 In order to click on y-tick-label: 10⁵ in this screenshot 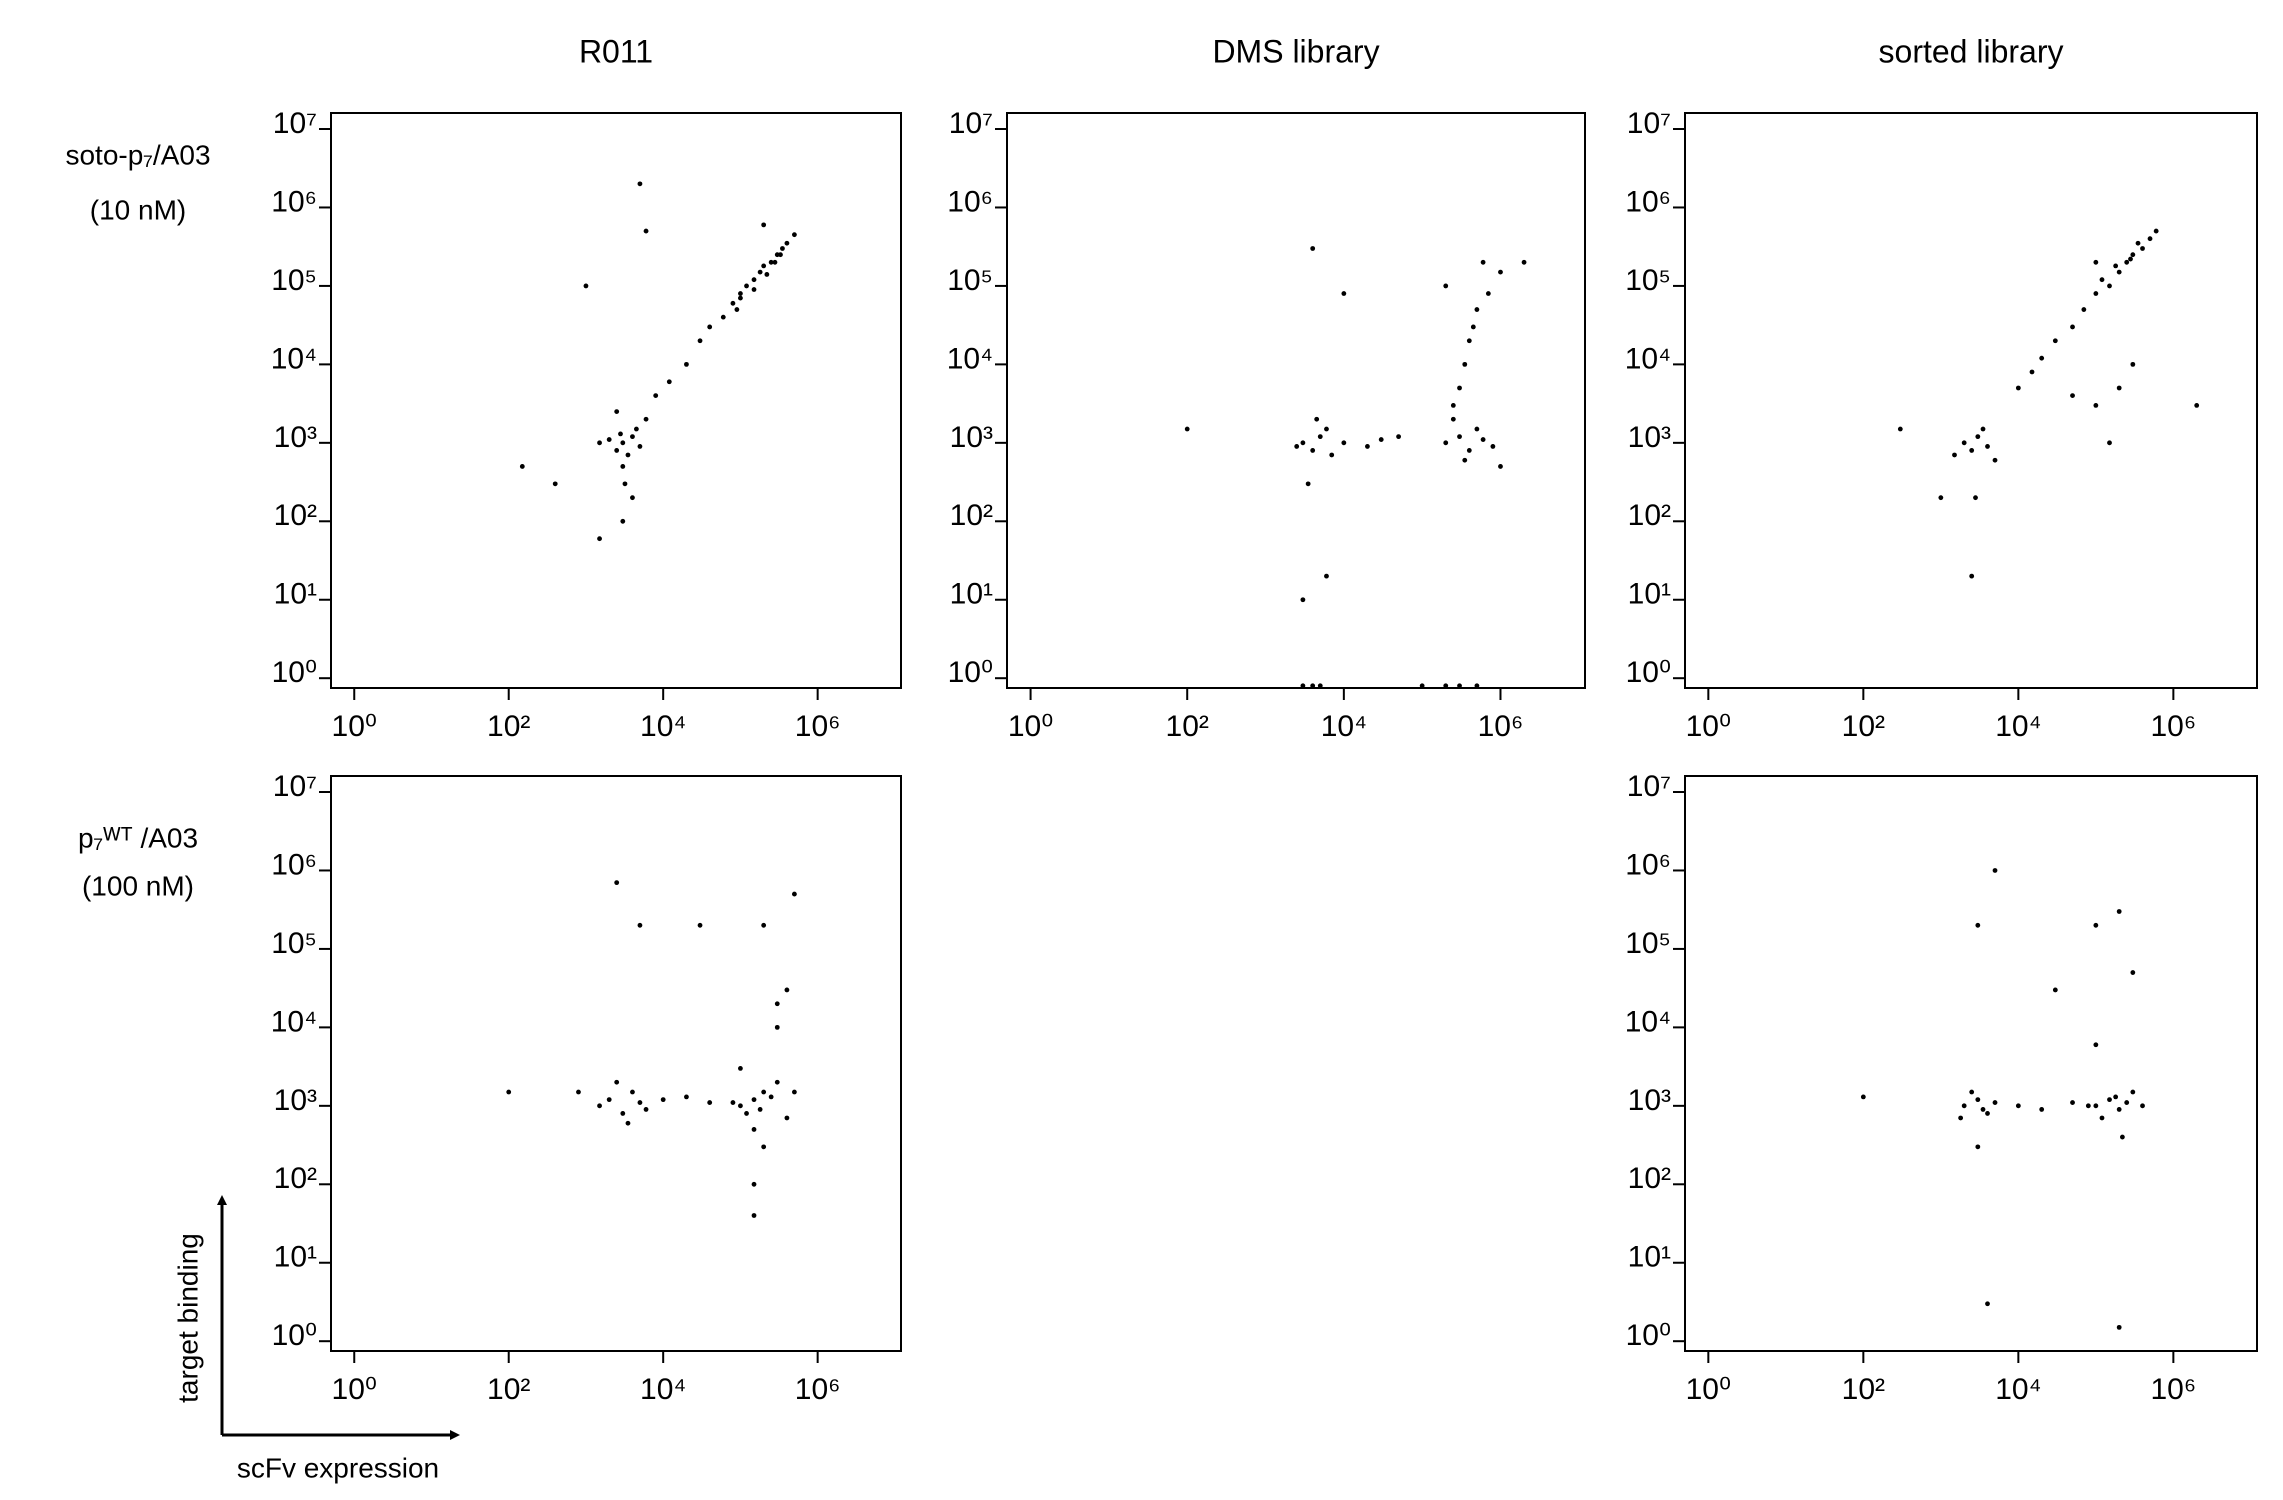, I will do `click(294, 280)`.